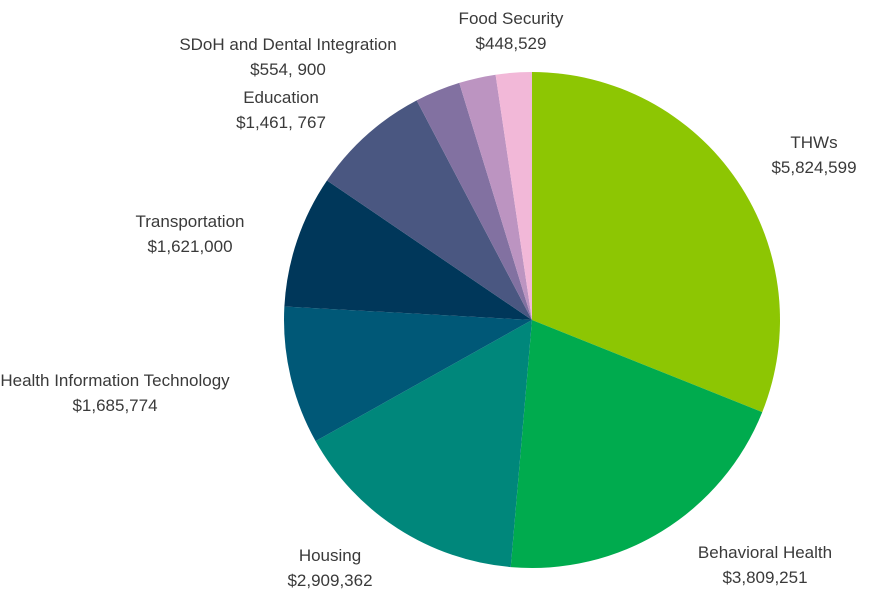 The image size is (877, 597). I want to click on pie-slice-behavioral-health, so click(636, 444).